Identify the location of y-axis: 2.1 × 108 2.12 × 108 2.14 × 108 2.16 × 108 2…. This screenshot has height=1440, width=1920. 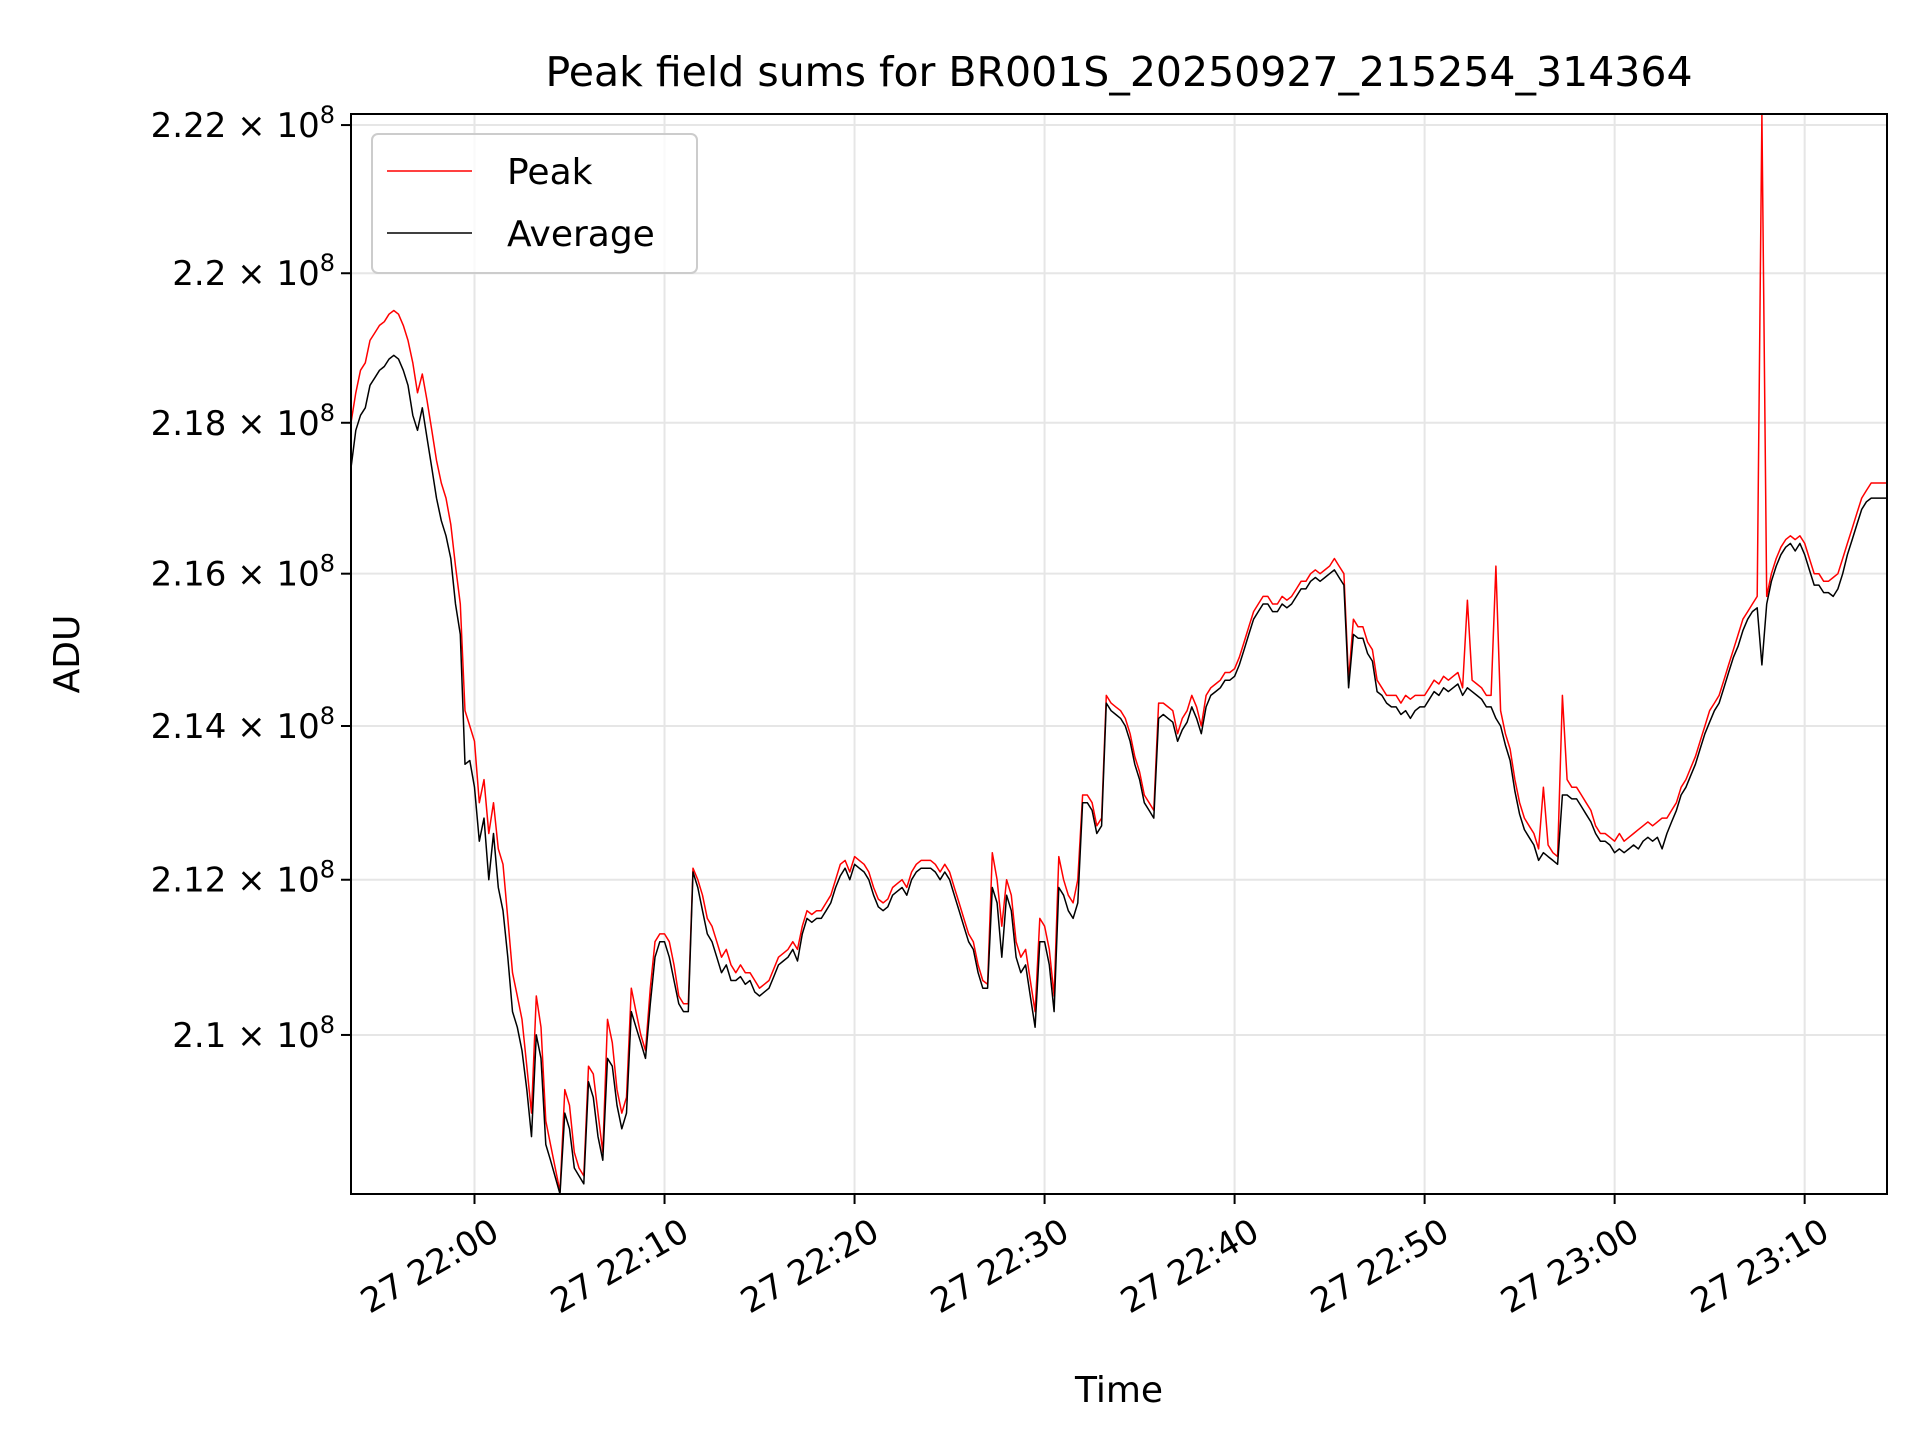
(251, 578).